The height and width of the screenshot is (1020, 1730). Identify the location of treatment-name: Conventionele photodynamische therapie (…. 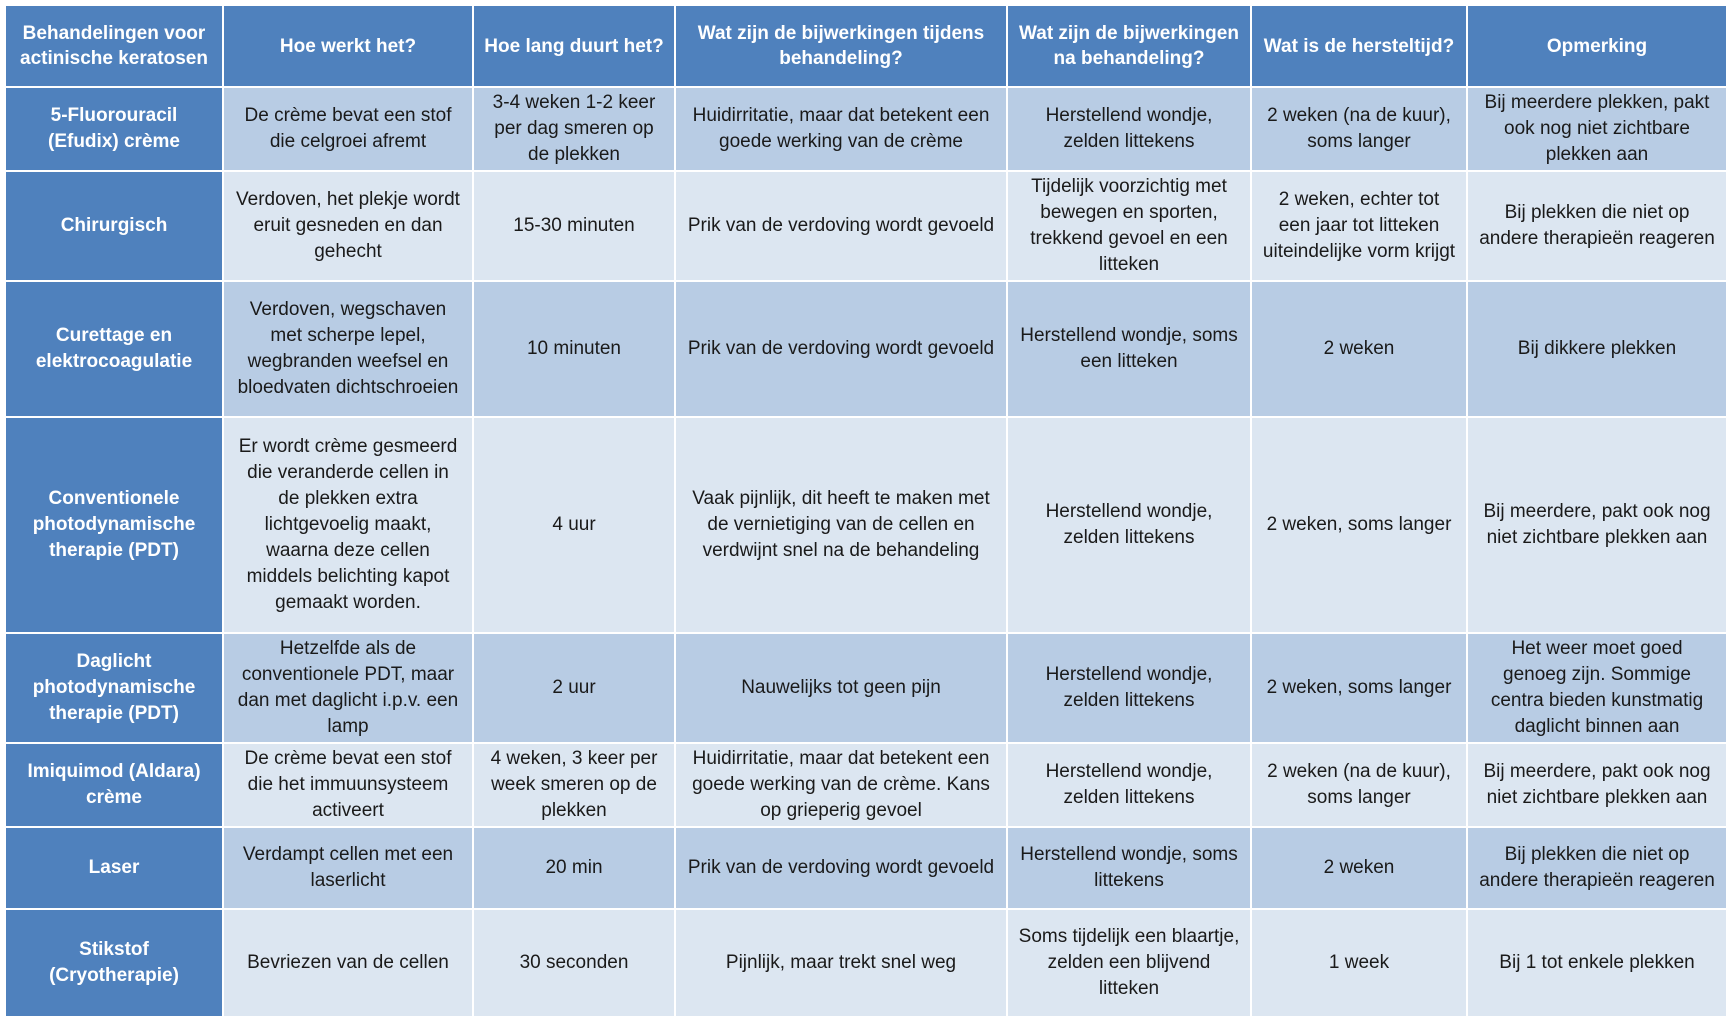
(114, 525).